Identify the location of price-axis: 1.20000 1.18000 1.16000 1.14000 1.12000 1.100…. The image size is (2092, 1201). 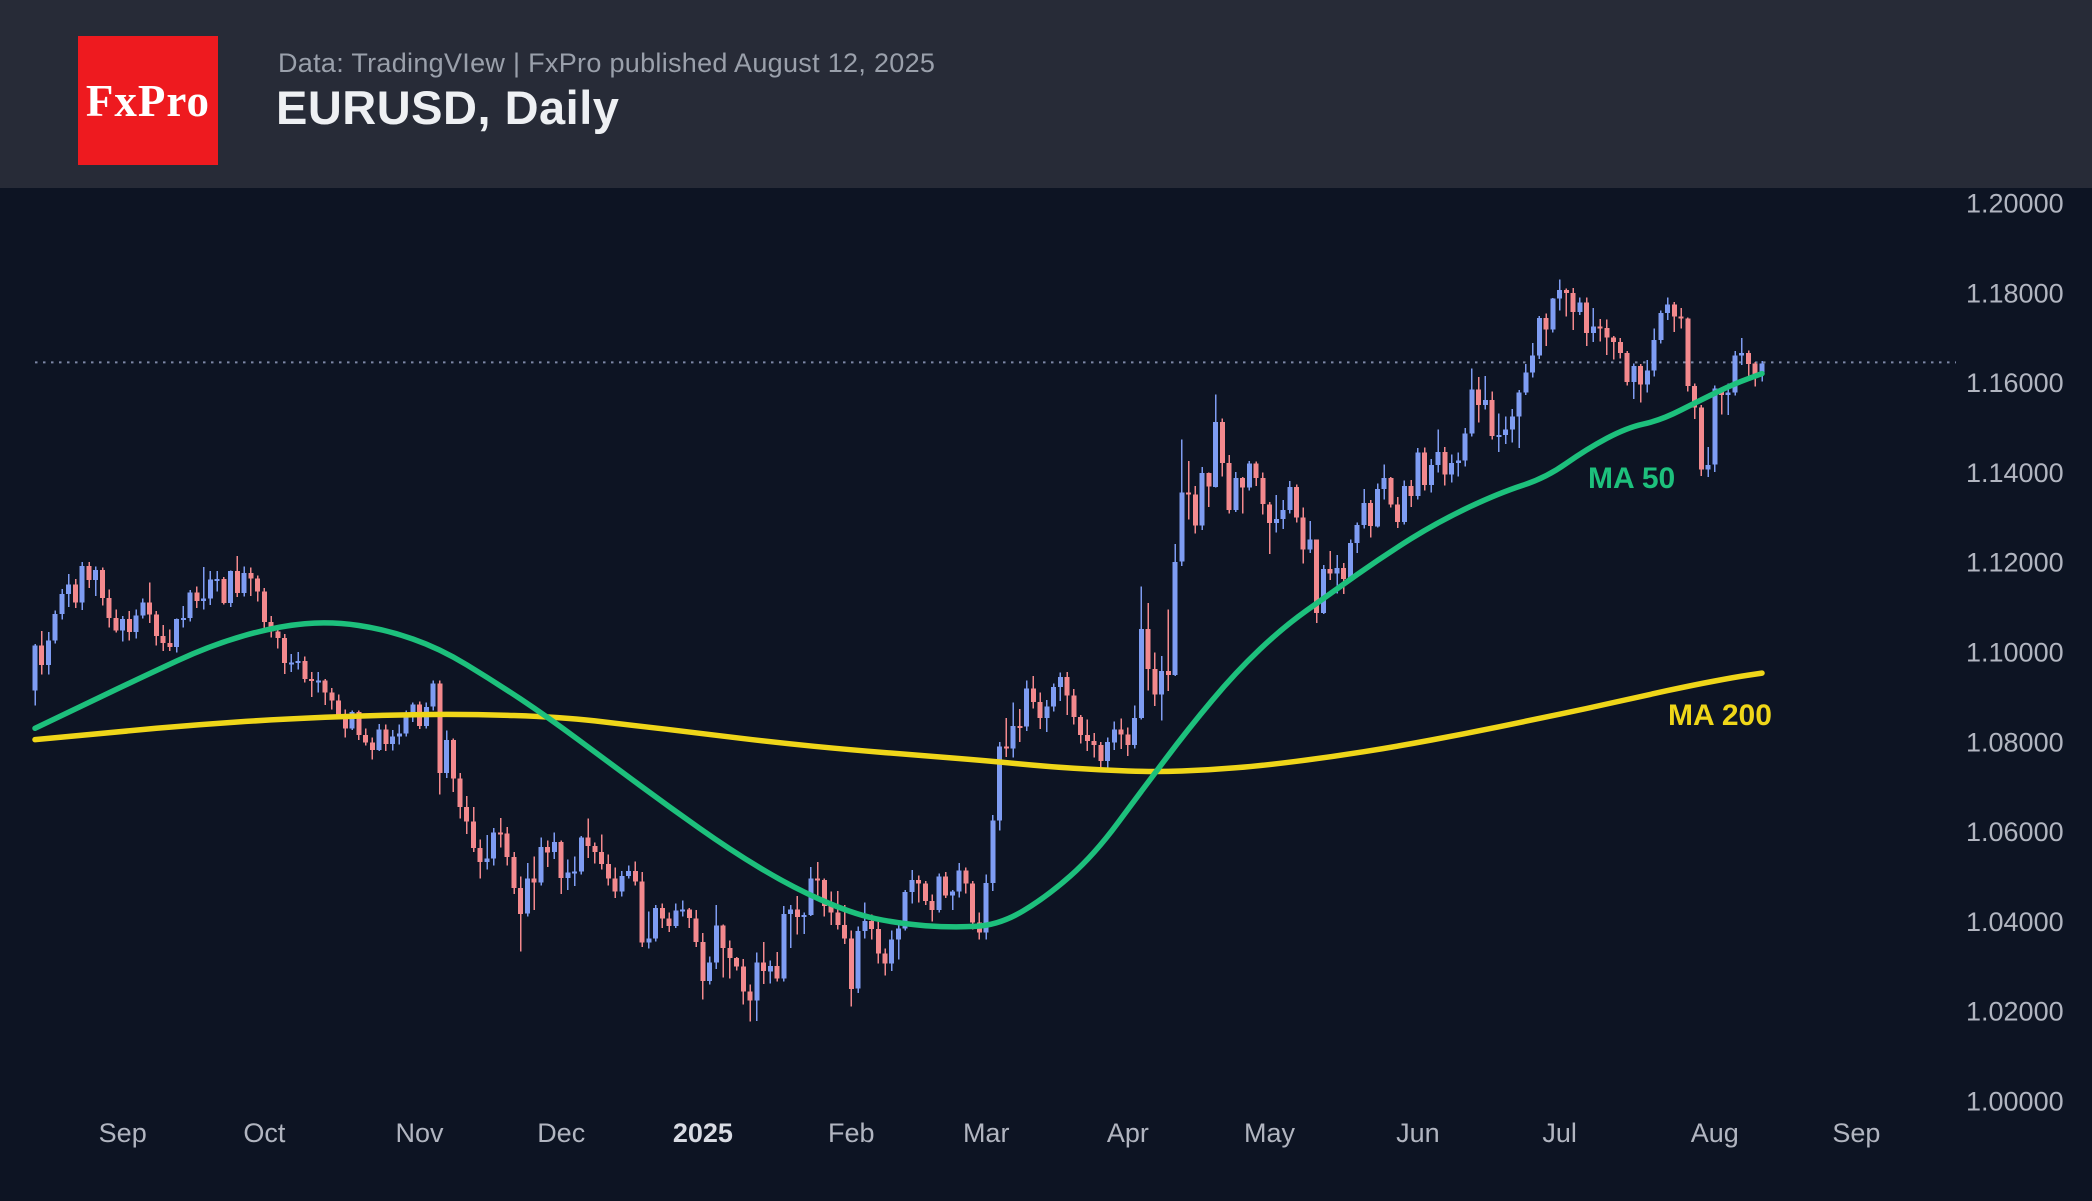
(2015, 653).